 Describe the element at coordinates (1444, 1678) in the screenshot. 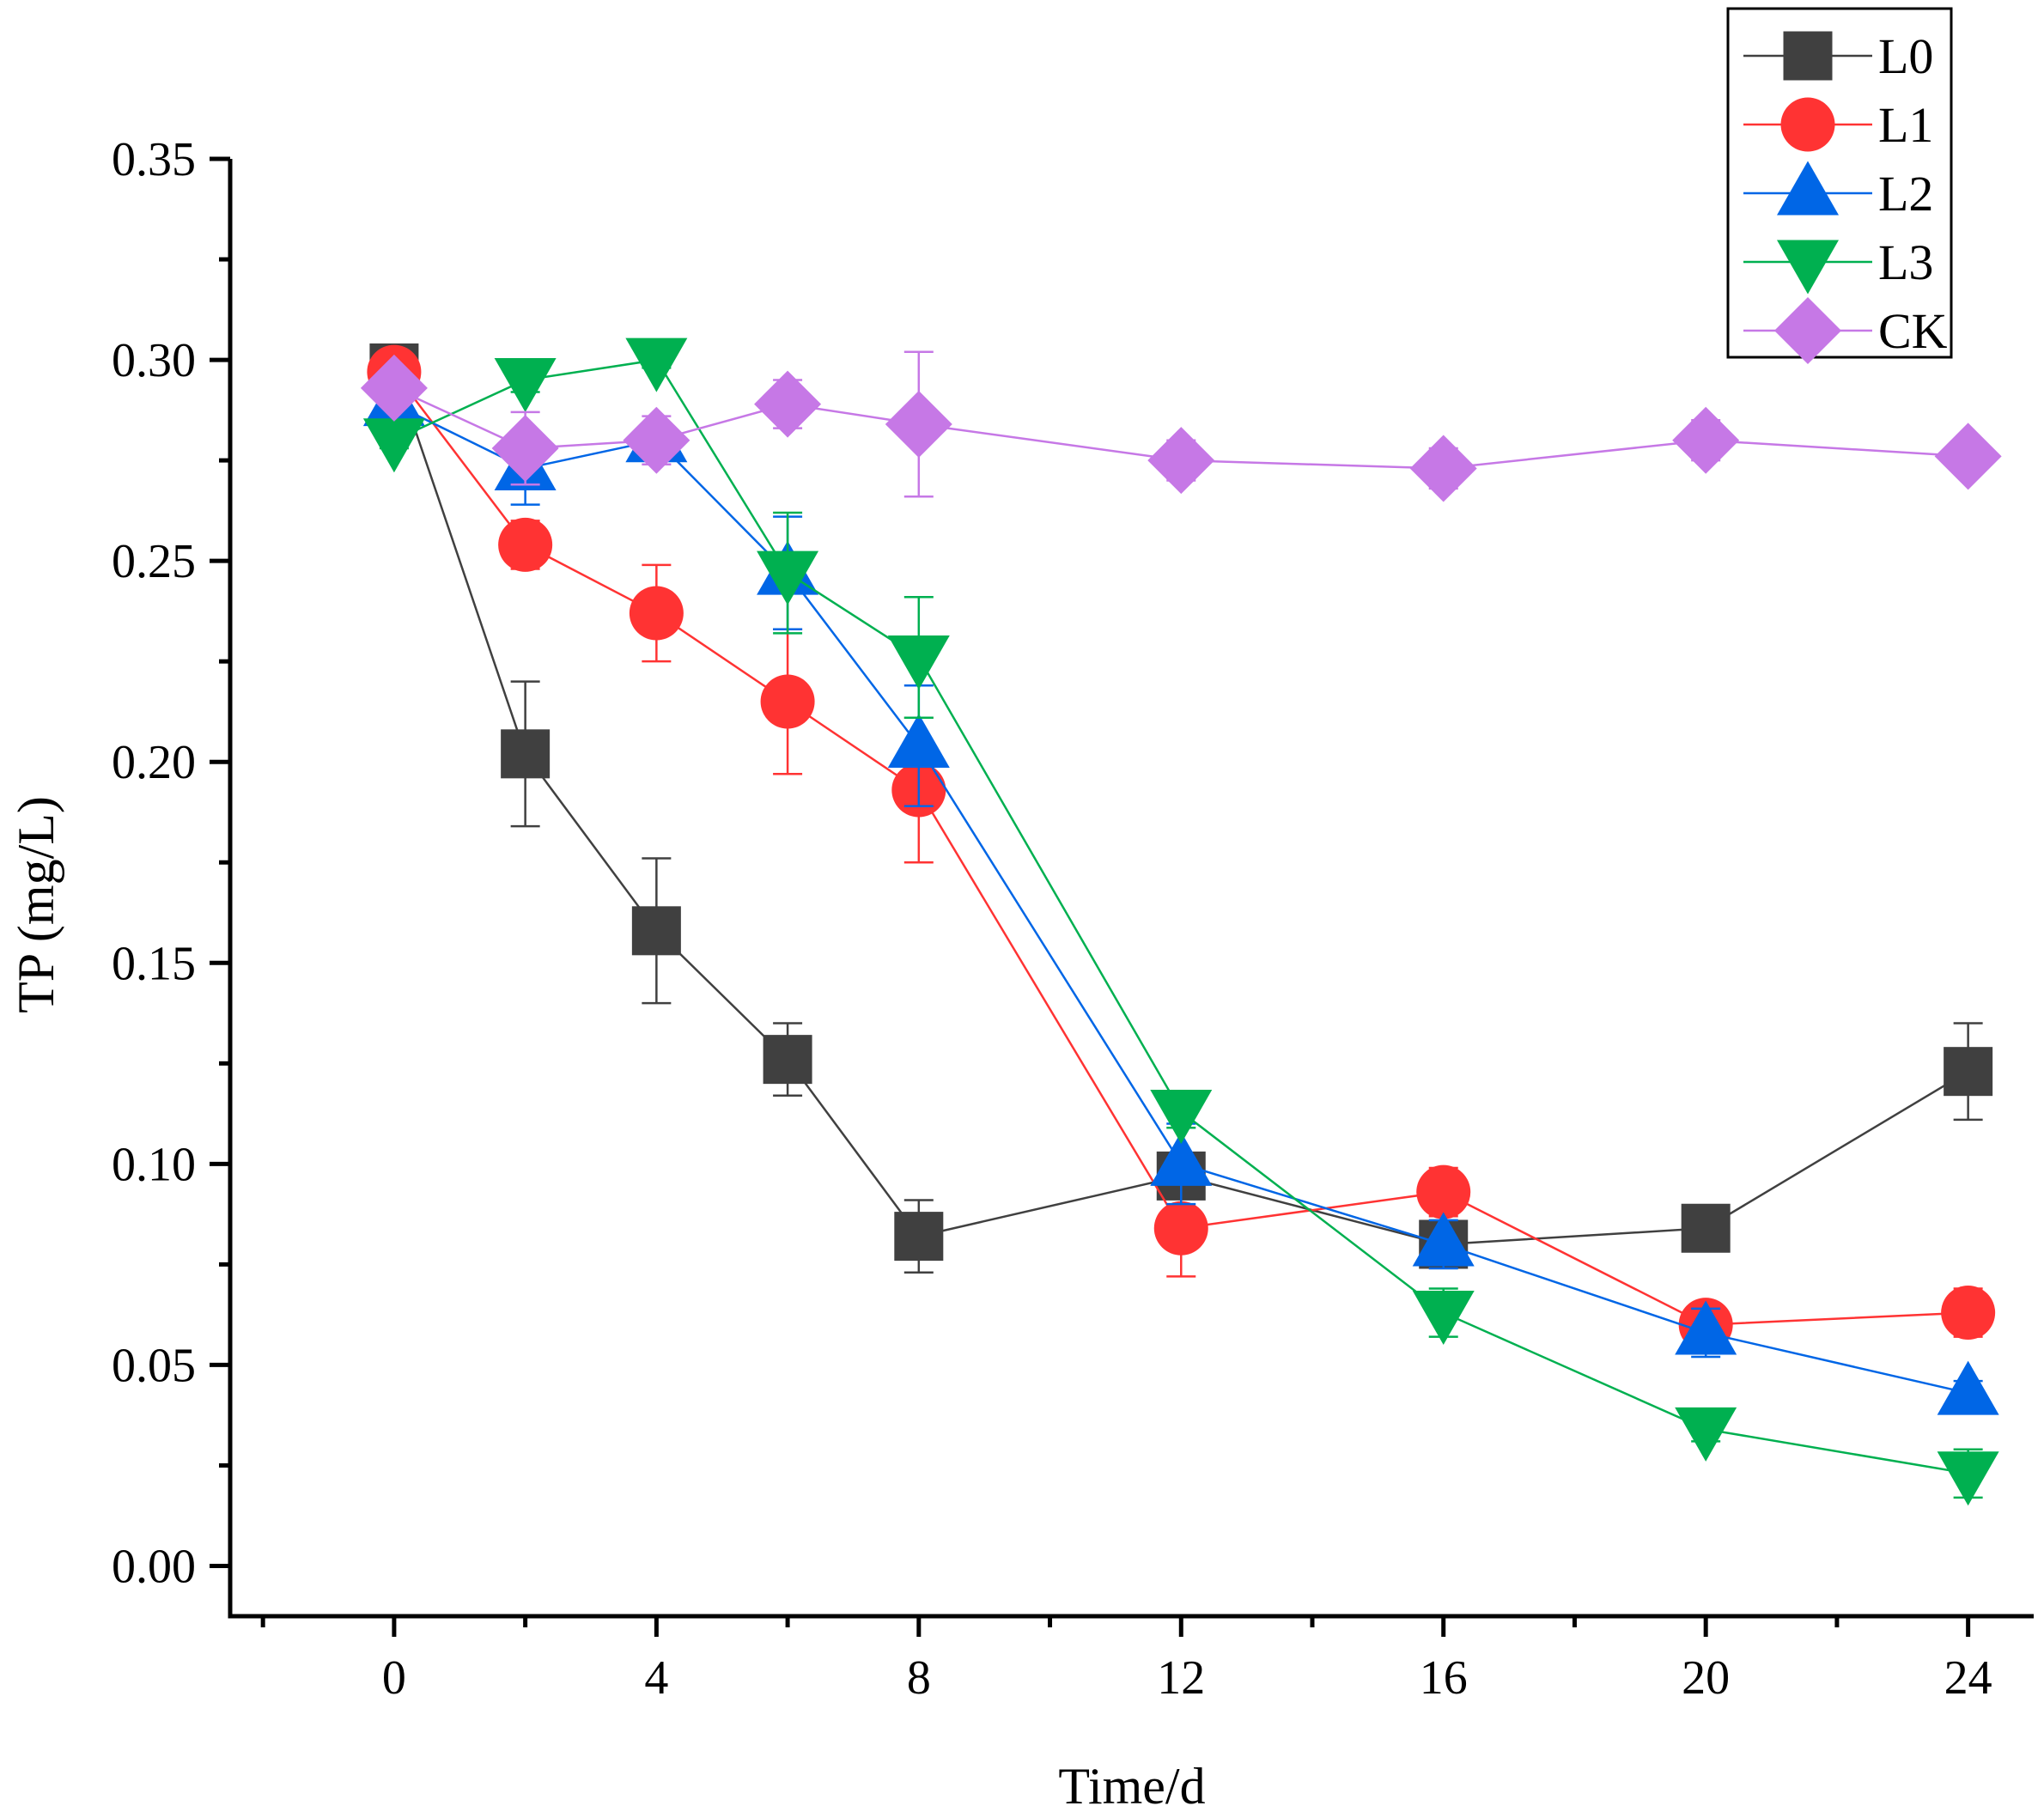

I see `x-tick-label: 16` at that location.